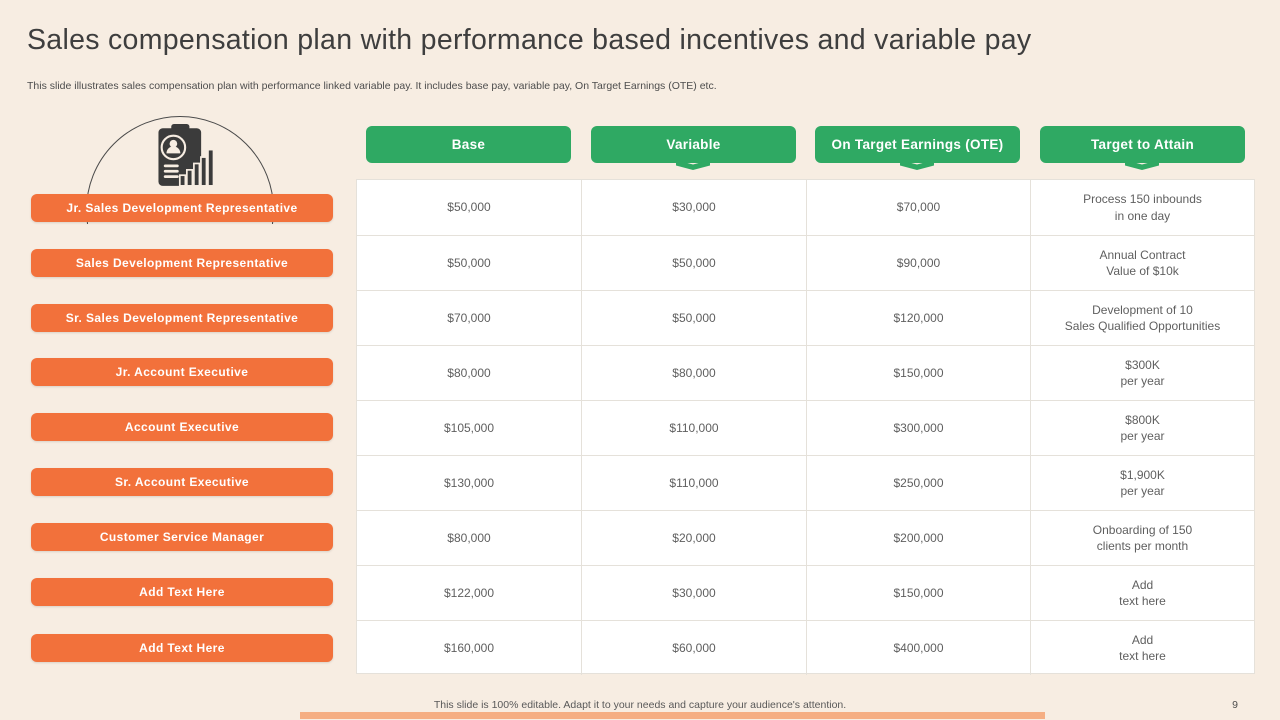 The width and height of the screenshot is (1280, 720). I want to click on role-button-account-executive: Account Executive, so click(182, 427).